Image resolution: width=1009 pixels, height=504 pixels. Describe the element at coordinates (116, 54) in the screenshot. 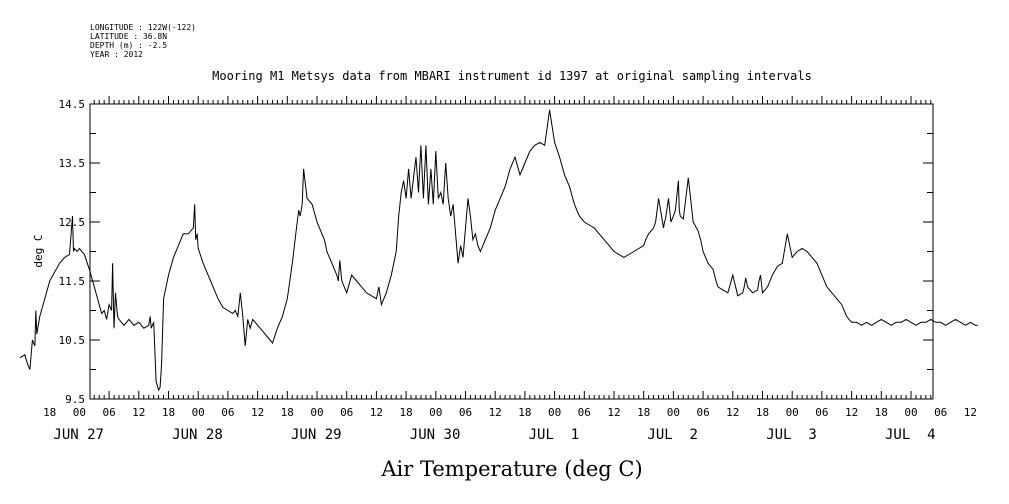

I see `year-text: YEAR : 2012` at that location.